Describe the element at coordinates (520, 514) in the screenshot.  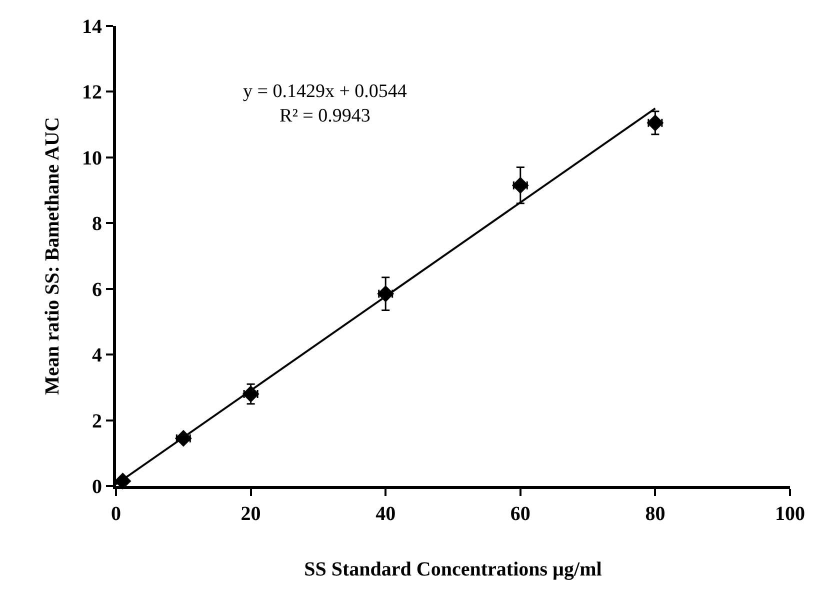
I see `x-tick-label: 60` at that location.